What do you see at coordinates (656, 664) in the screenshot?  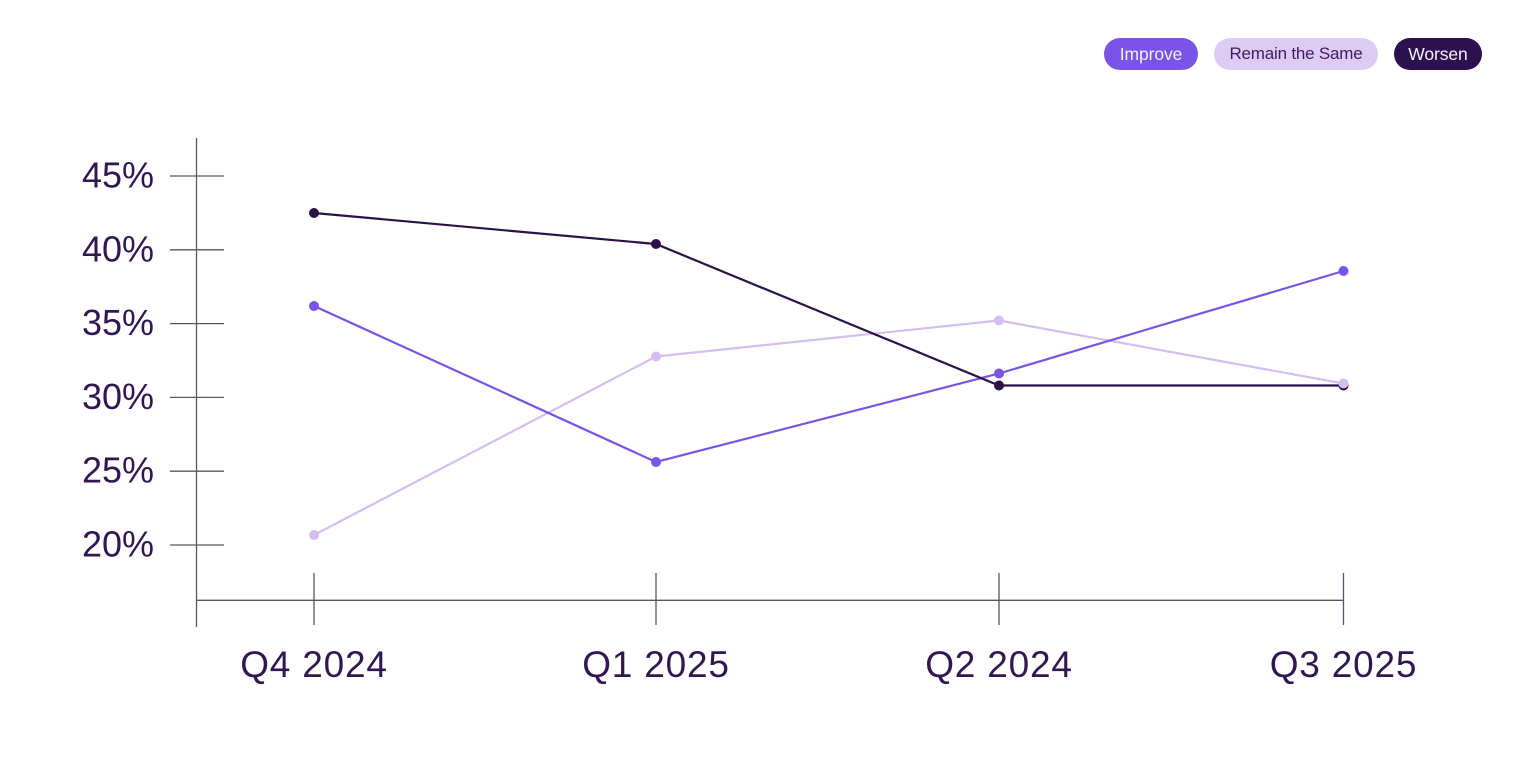 I see `svg-text: Q1 2025` at bounding box center [656, 664].